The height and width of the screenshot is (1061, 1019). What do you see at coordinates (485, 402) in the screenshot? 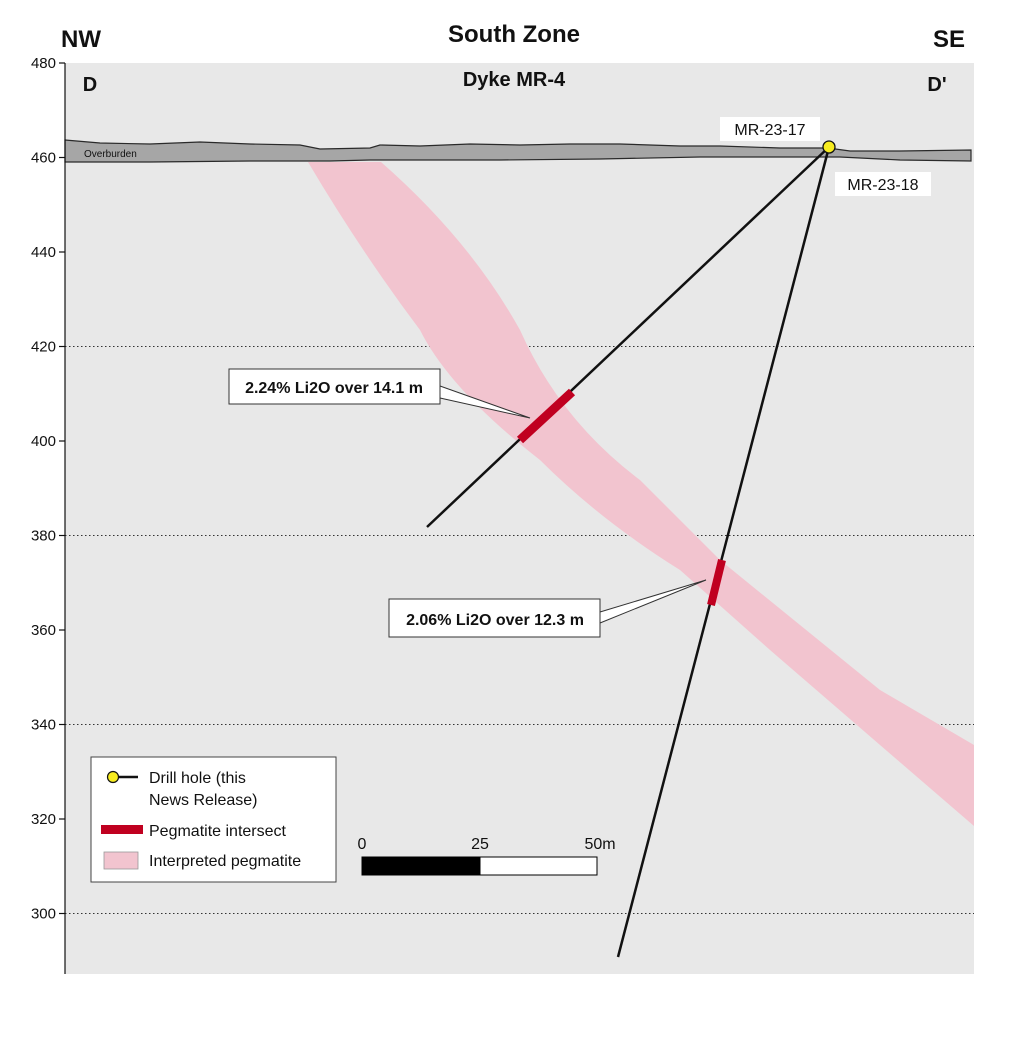
I see `callout-1-leader` at bounding box center [485, 402].